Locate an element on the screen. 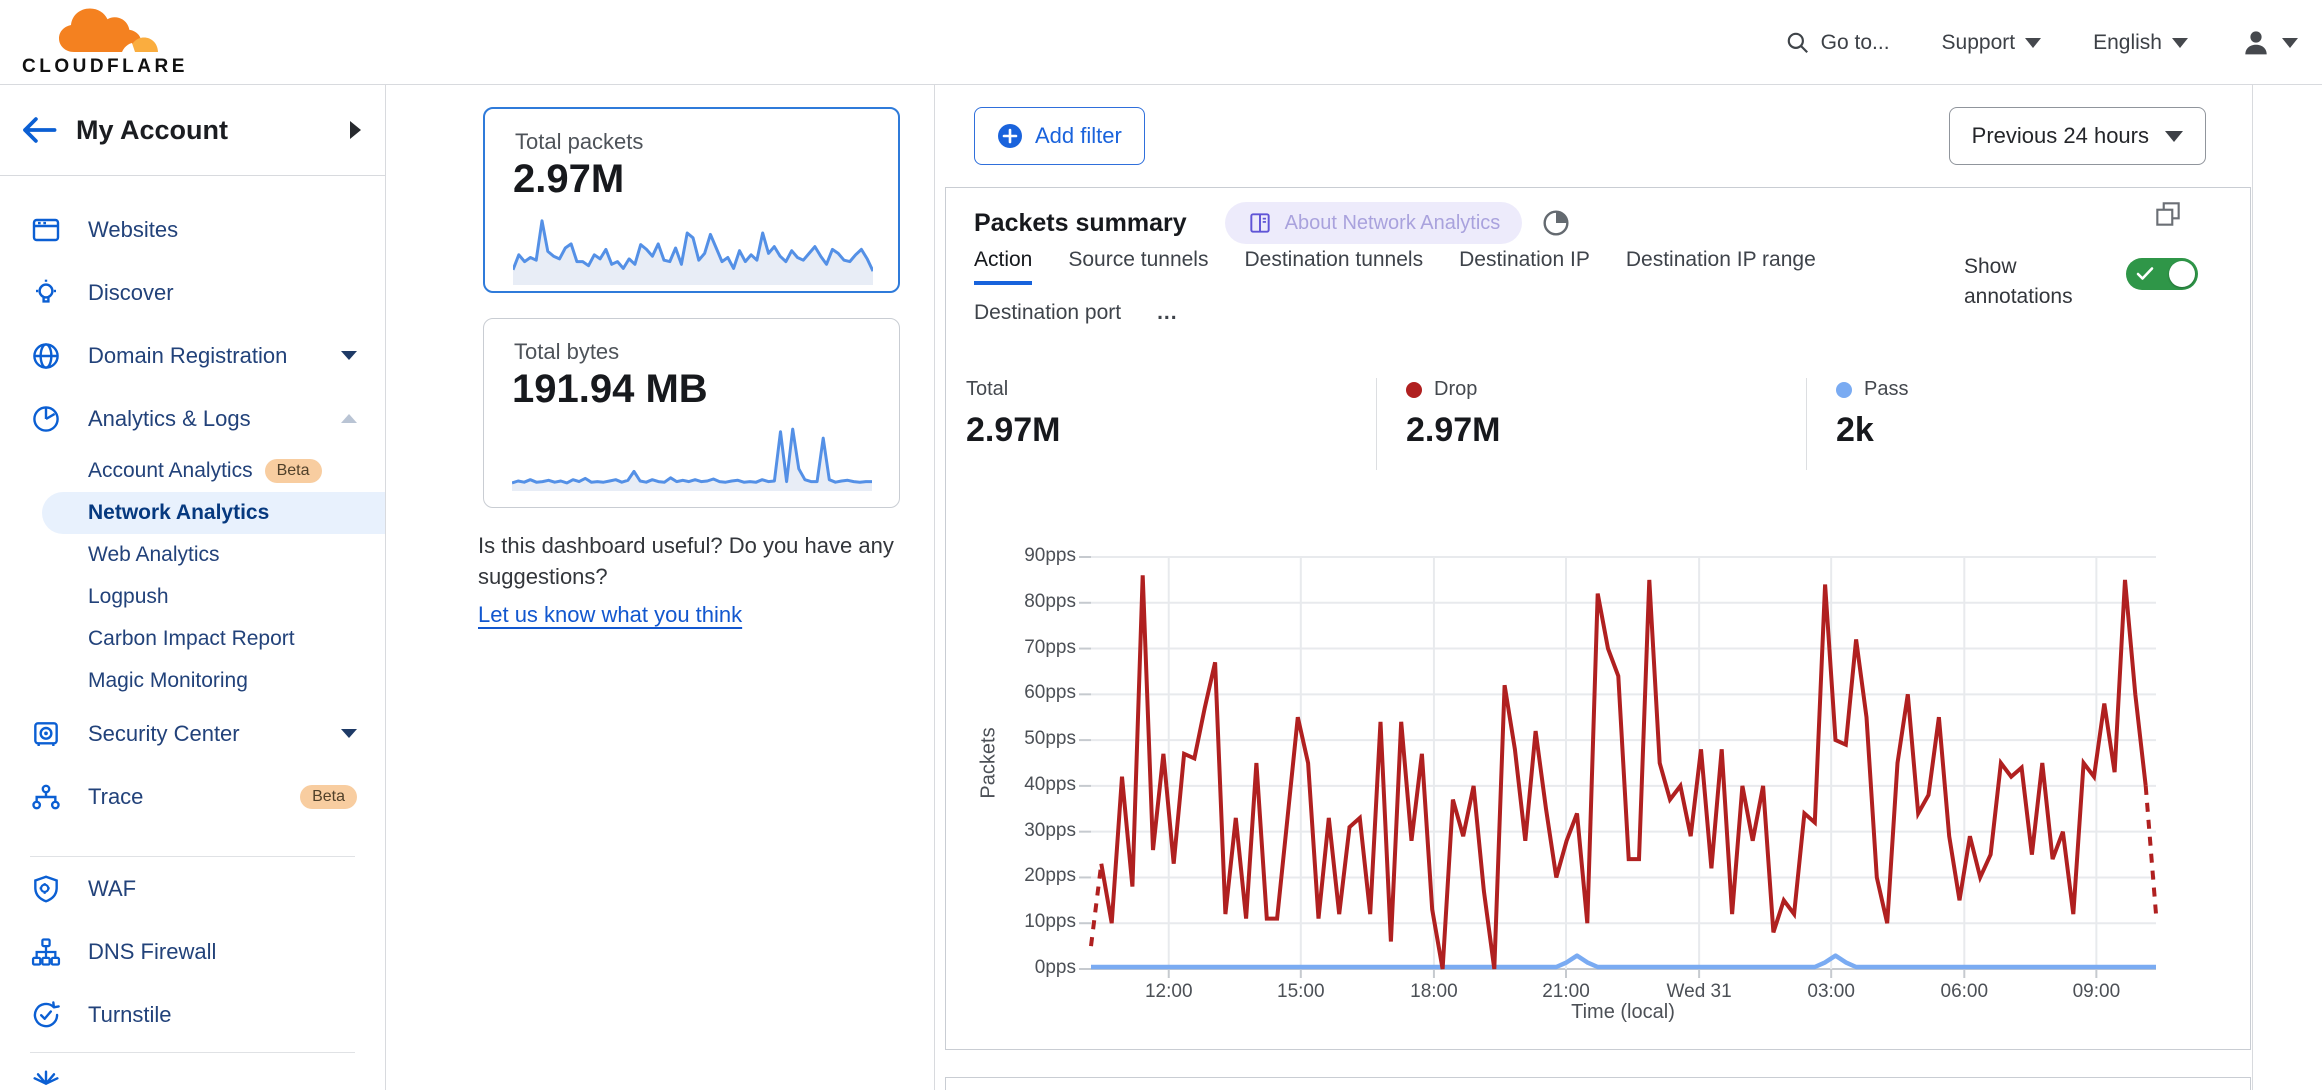  show-annotations-toggle is located at coordinates (2162, 274).